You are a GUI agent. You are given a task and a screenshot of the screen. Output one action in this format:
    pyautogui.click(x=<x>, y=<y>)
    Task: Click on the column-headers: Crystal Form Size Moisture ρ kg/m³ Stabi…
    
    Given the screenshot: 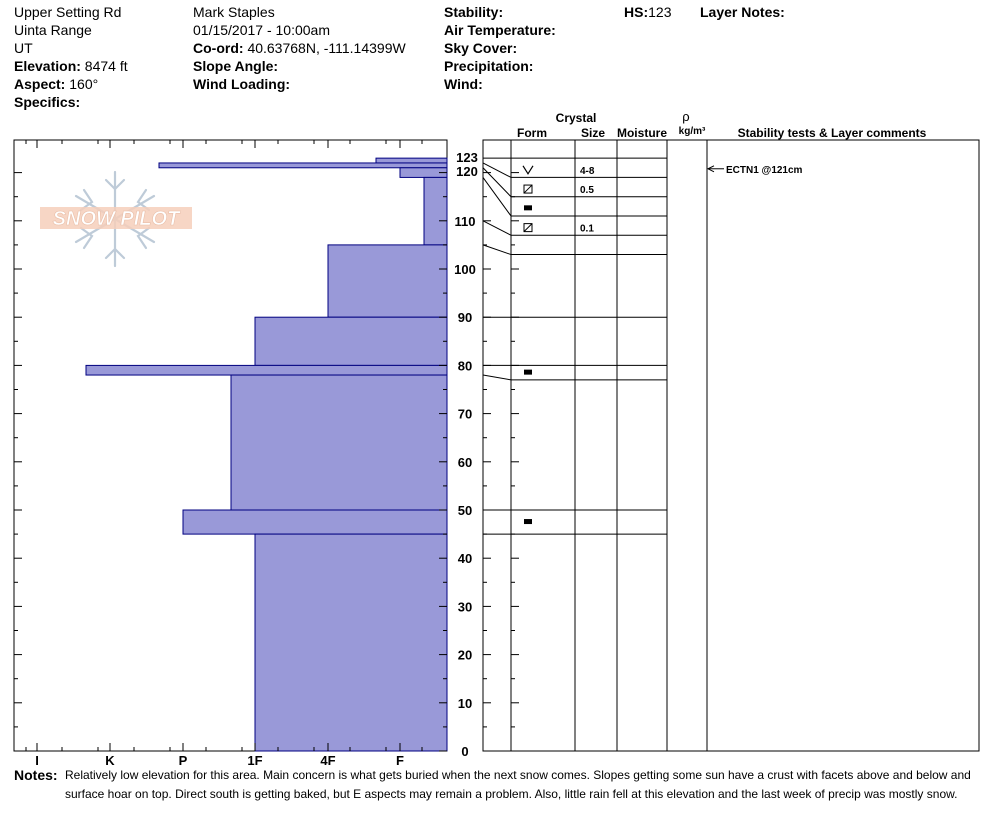 What is the action you would take?
    pyautogui.click(x=722, y=124)
    